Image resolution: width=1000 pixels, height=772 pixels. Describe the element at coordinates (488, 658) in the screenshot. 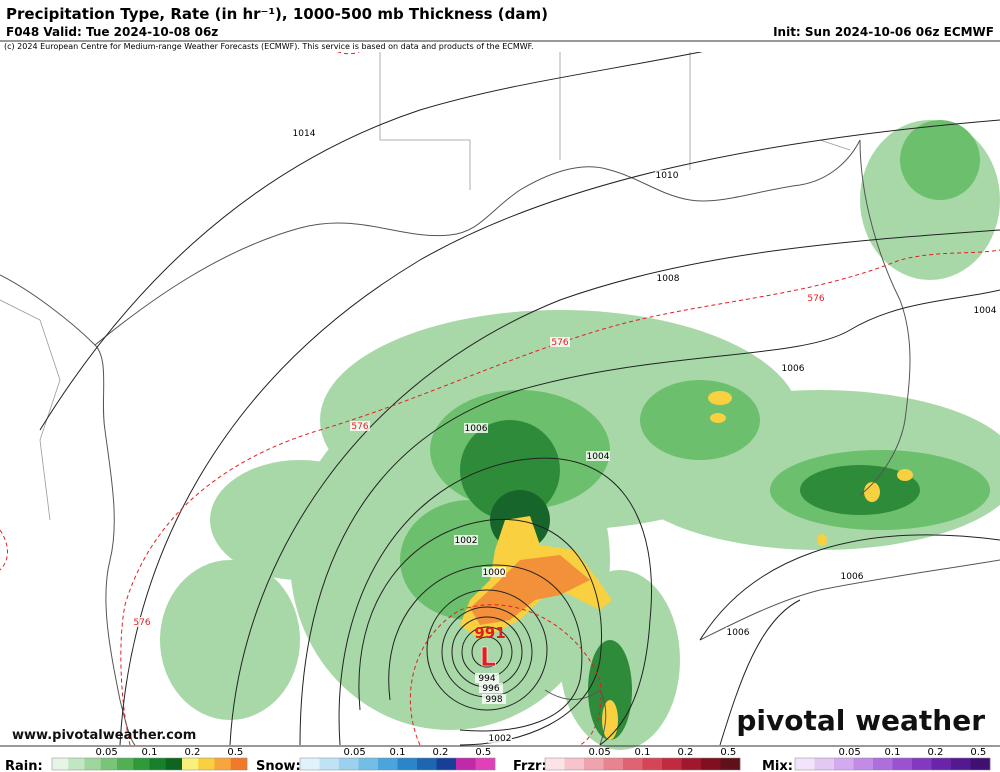

I see `low-symbol: L` at that location.